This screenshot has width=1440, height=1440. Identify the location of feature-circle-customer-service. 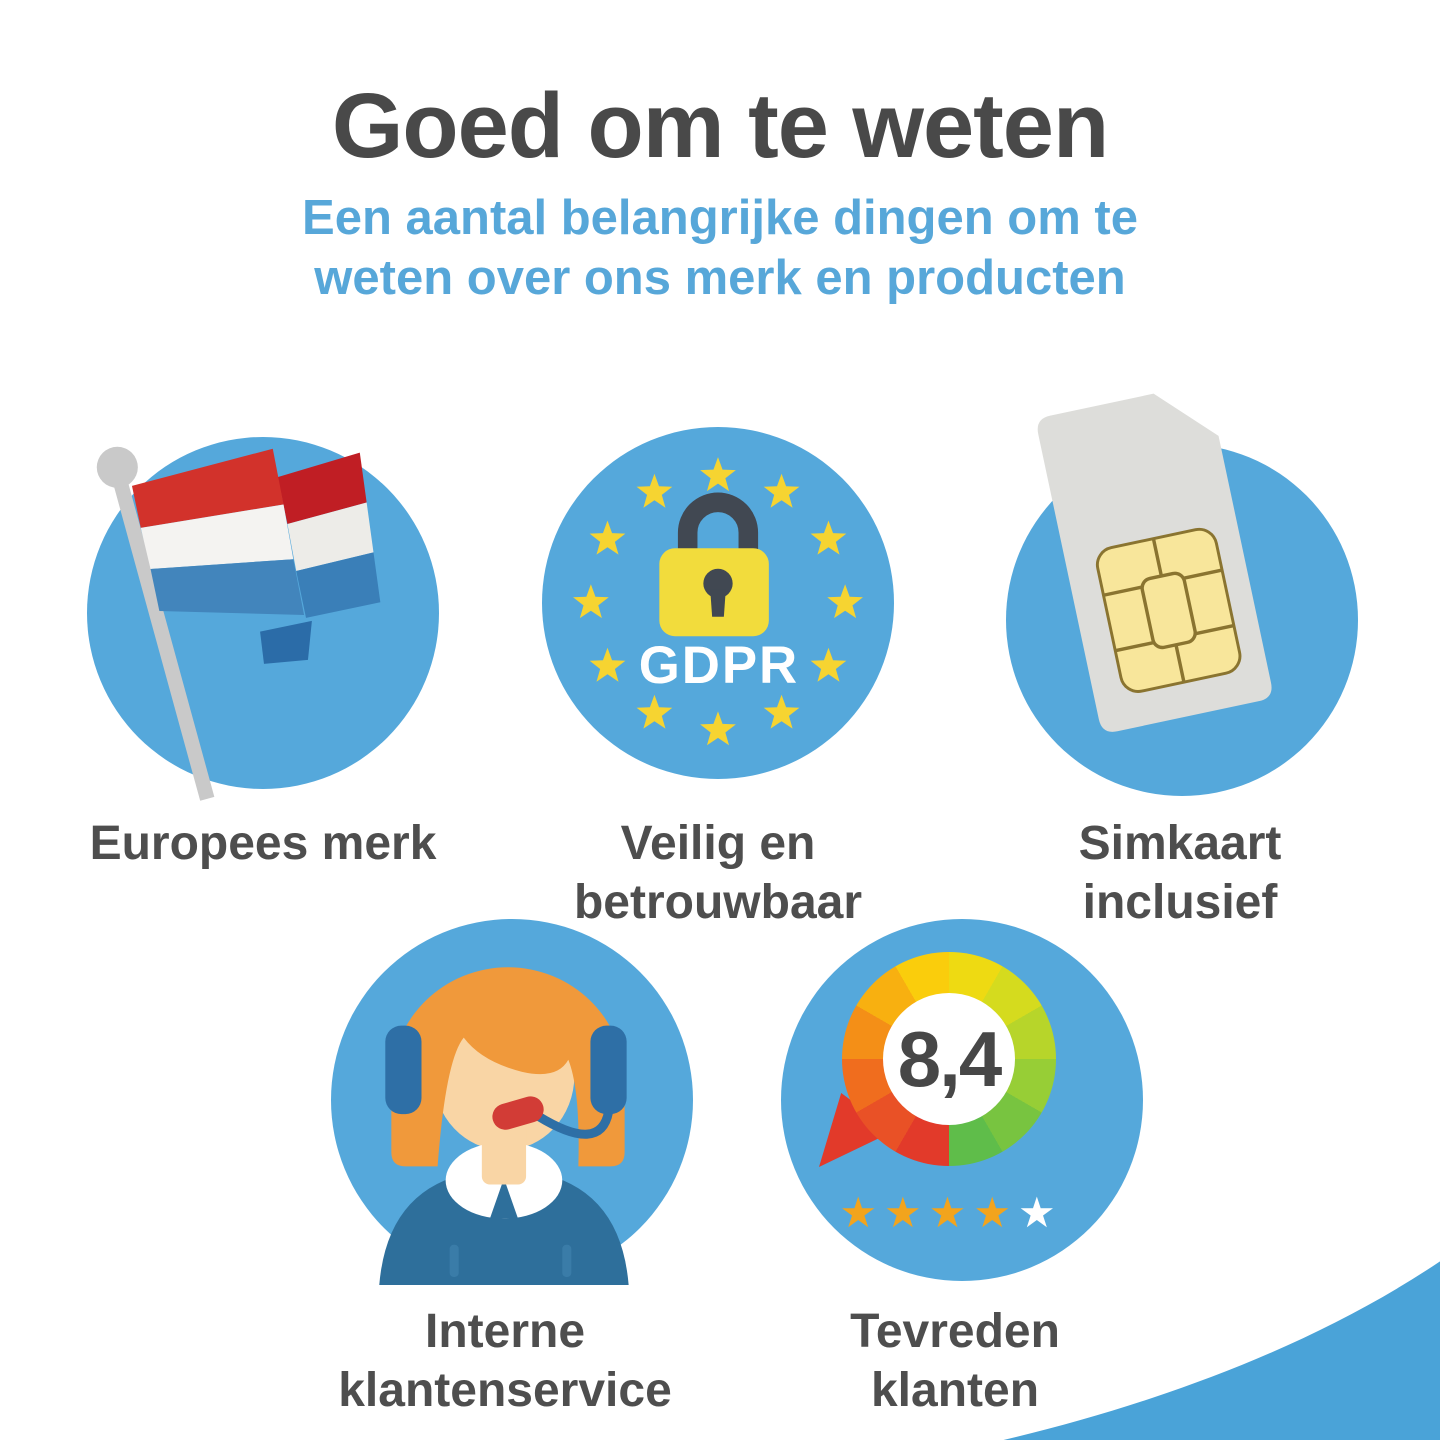
(512, 1102).